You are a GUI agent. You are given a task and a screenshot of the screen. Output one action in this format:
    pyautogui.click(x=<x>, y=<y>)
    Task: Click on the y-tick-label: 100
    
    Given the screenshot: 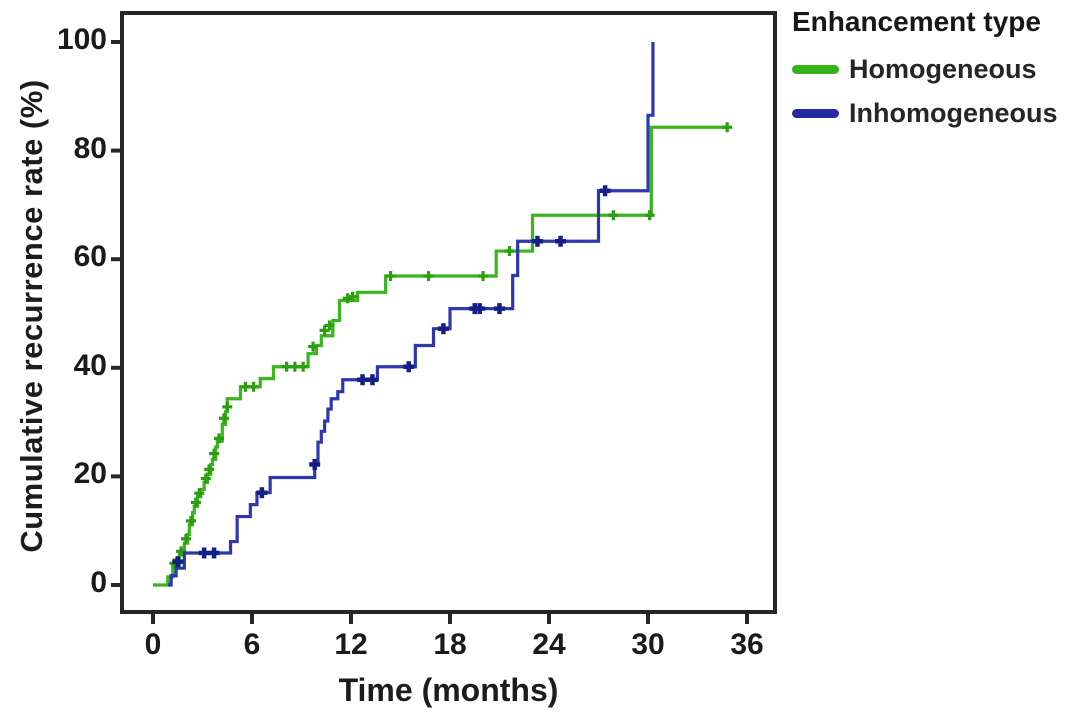 What is the action you would take?
    pyautogui.click(x=81, y=39)
    